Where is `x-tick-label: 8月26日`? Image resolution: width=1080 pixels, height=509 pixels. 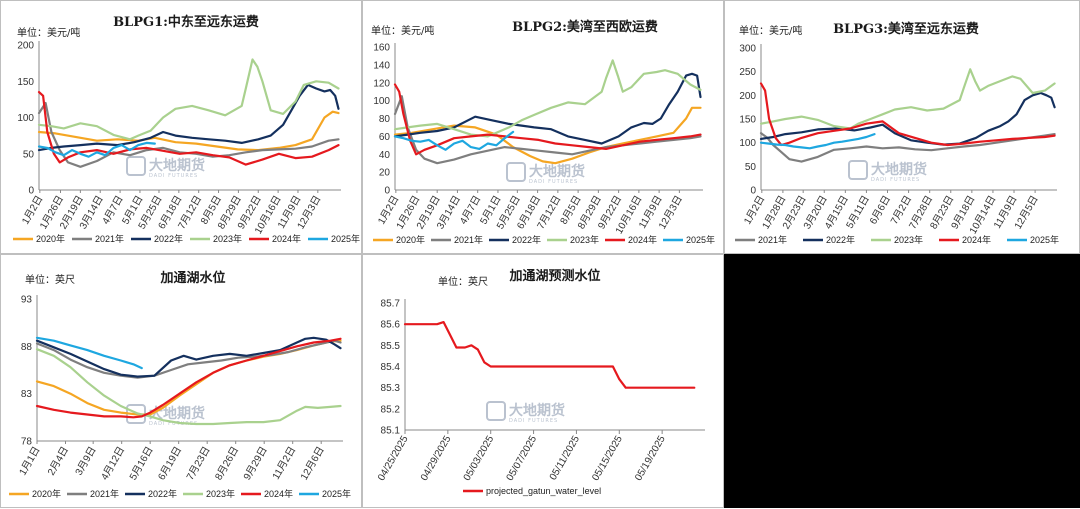 x-tick-label: 8月26日 is located at coordinates (227, 464).